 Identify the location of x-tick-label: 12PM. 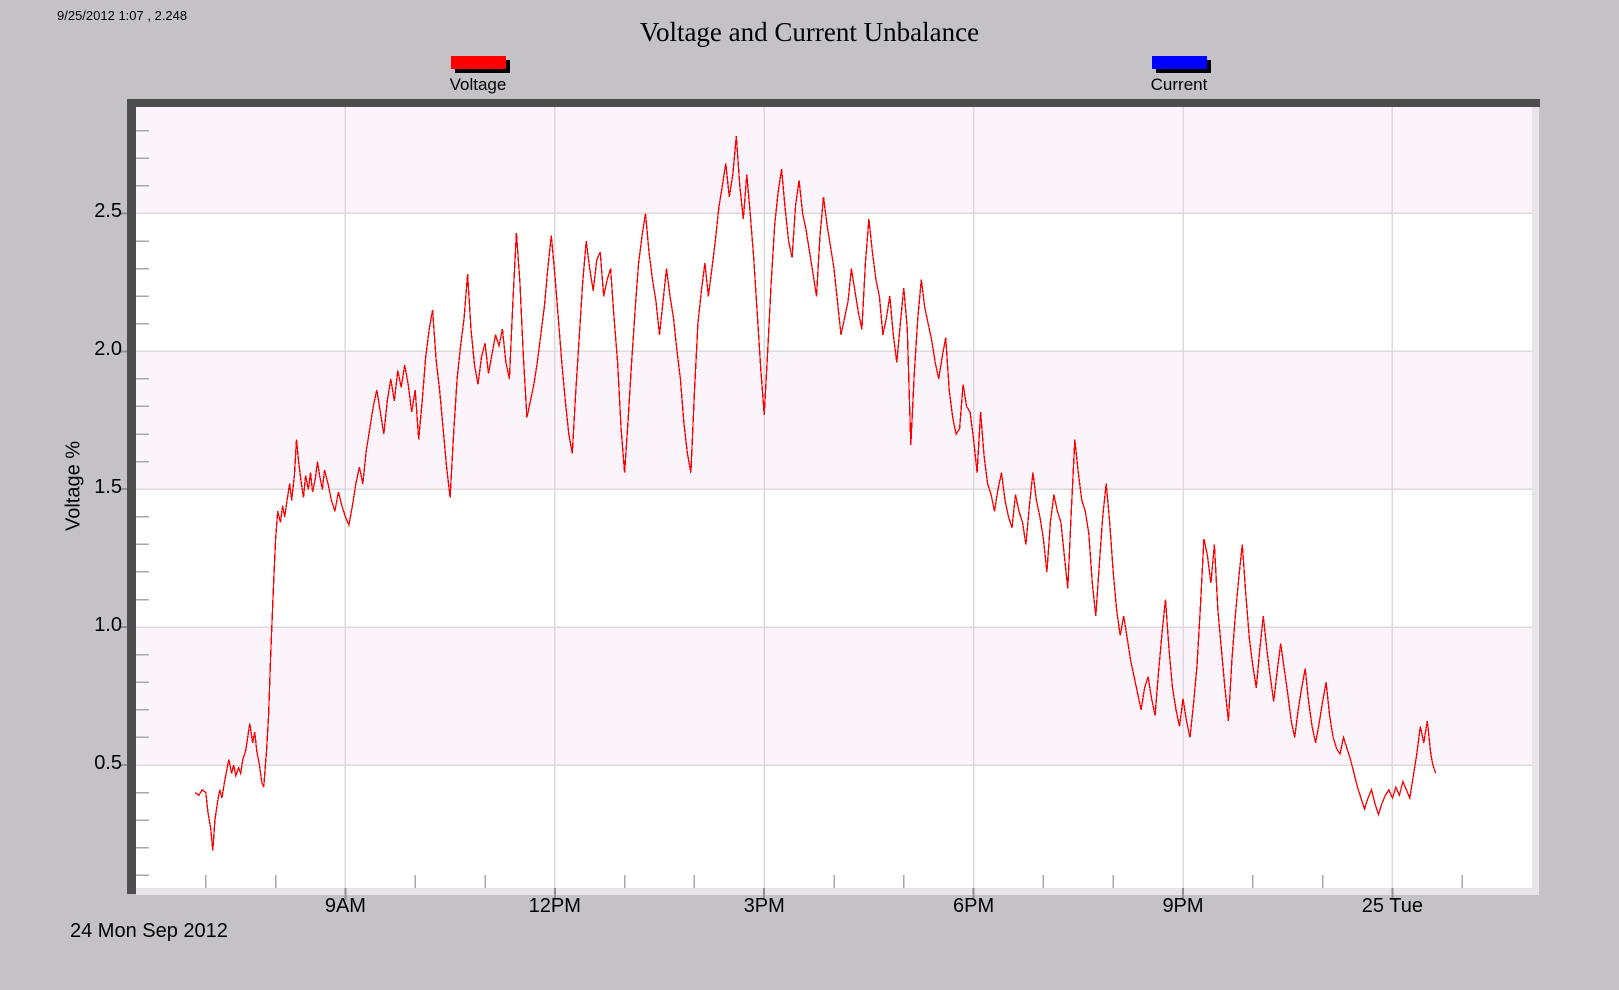
(554, 906).